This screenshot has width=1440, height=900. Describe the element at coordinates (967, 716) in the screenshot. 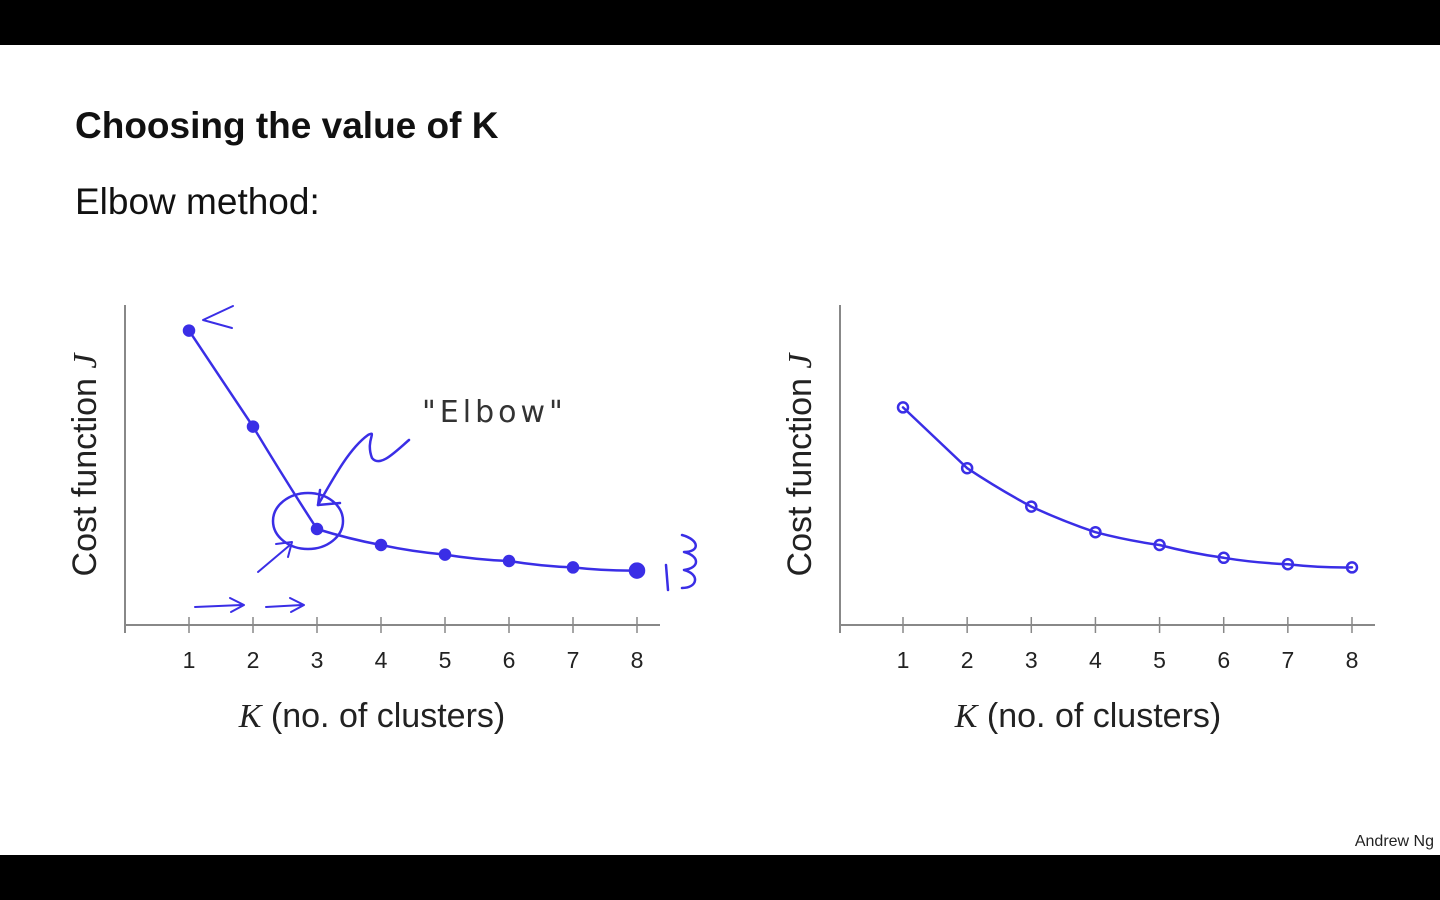

I see `chart-2-x-var: K` at that location.